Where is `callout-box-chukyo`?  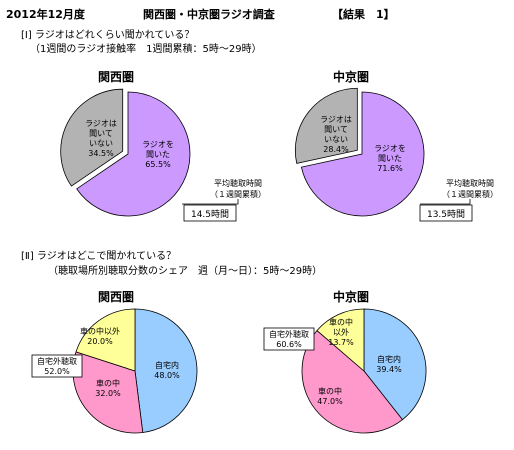
callout-box-chukyo is located at coordinates (289, 339).